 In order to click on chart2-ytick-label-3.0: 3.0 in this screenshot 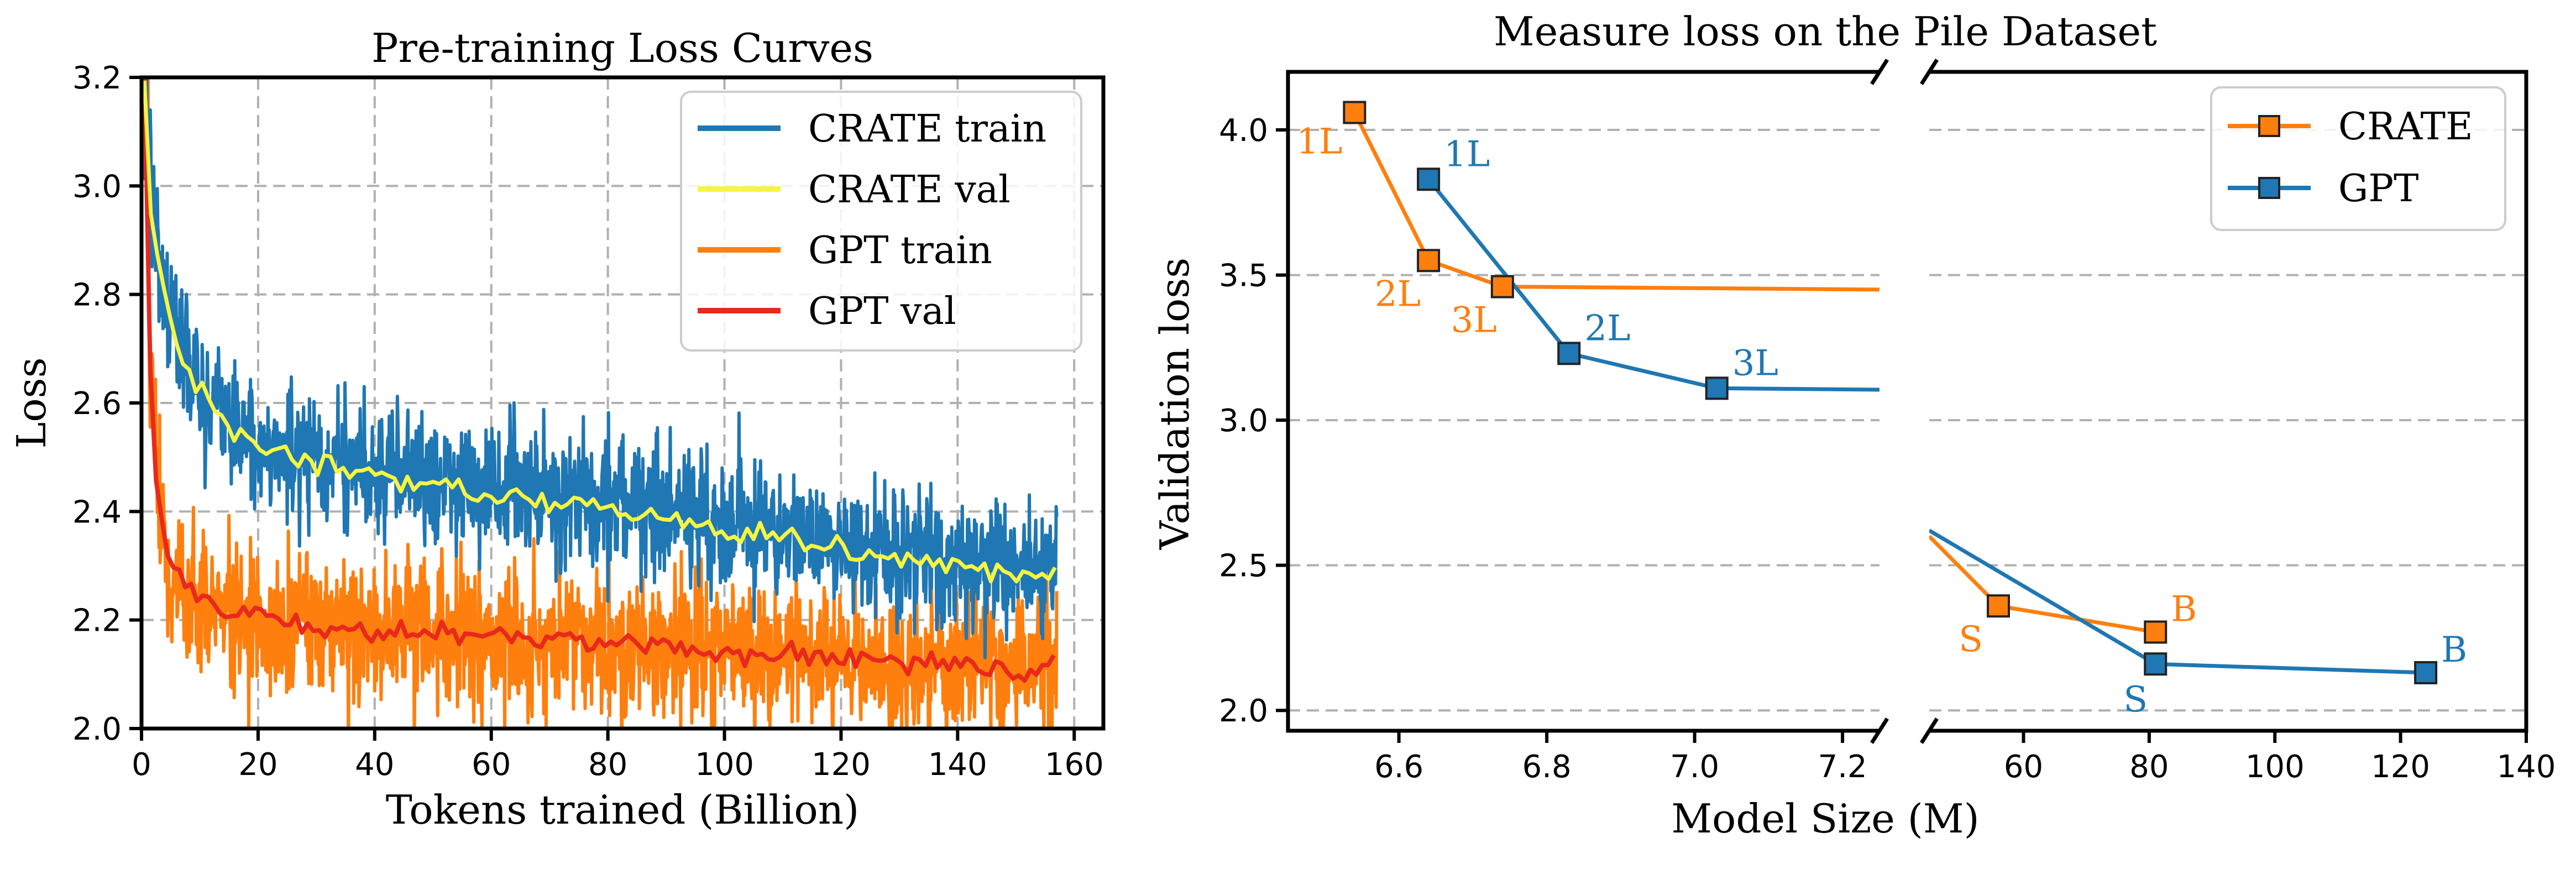, I will do `click(1243, 421)`.